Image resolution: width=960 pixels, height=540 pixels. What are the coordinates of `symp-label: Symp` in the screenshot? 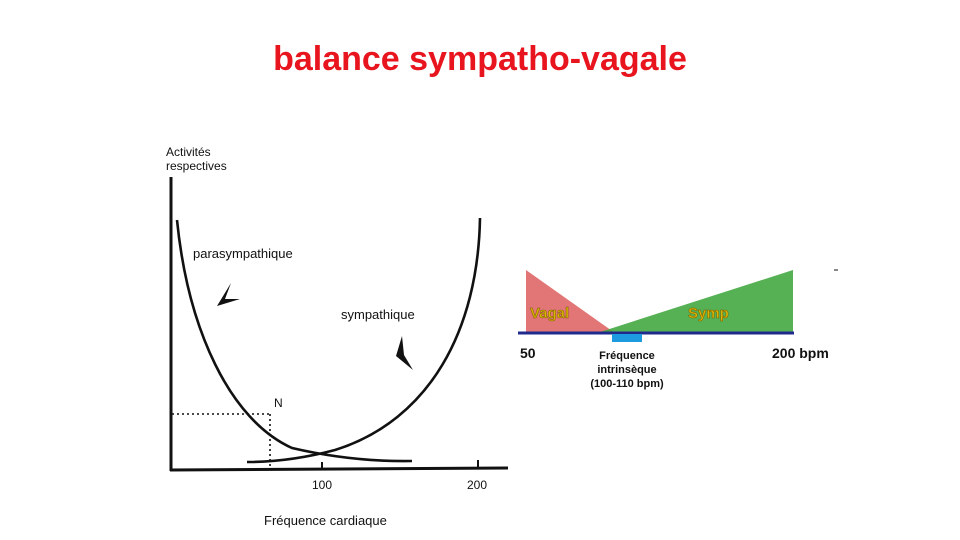 It's located at (708, 313).